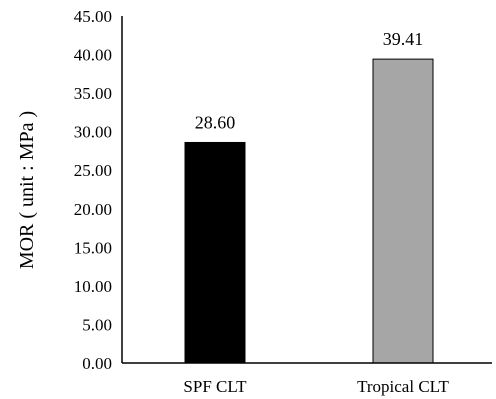  Describe the element at coordinates (93, 16) in the screenshot. I see `y-tick-label: 45.00` at that location.